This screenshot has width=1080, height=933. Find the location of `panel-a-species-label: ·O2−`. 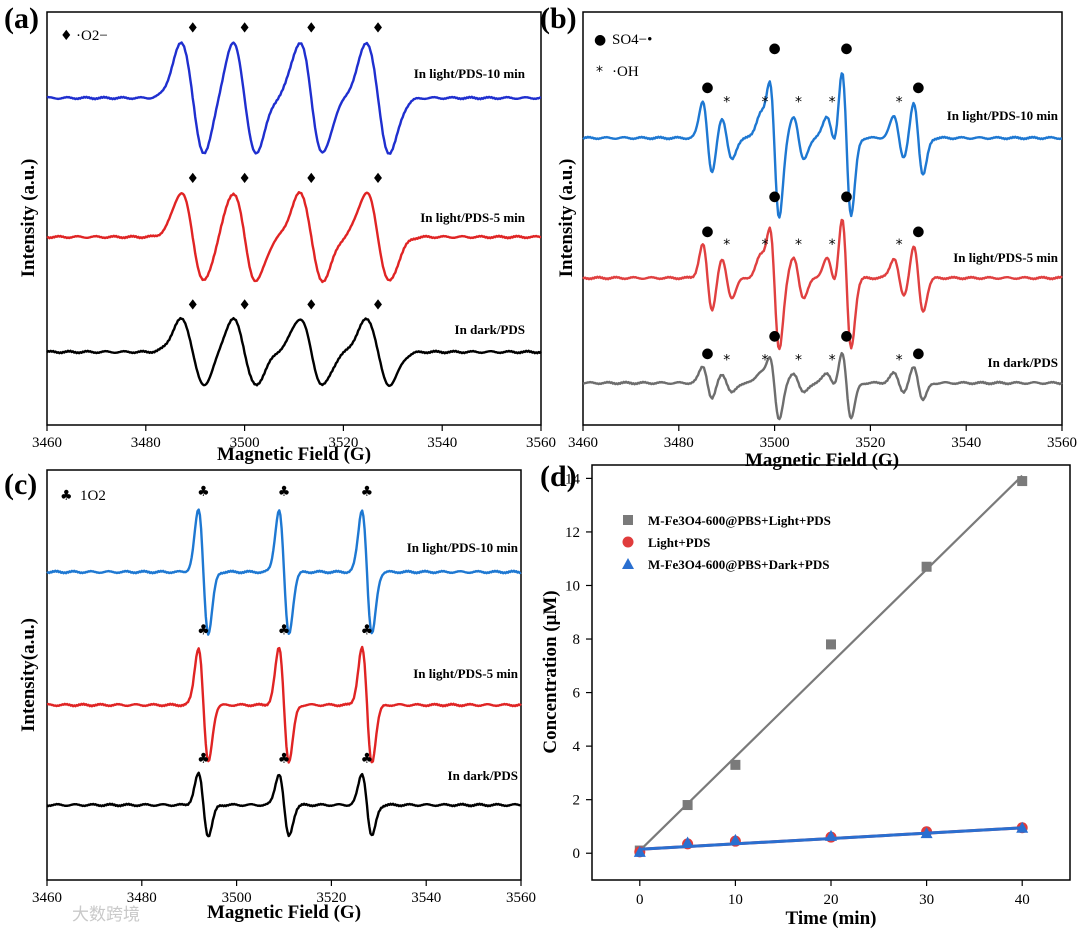

panel-a-species-label: ·O2− is located at coordinates (92, 36).